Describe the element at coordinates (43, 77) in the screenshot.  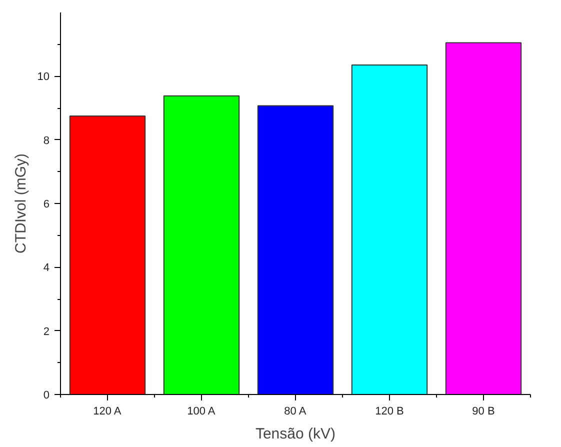
I see `y-tick-label: 10` at that location.